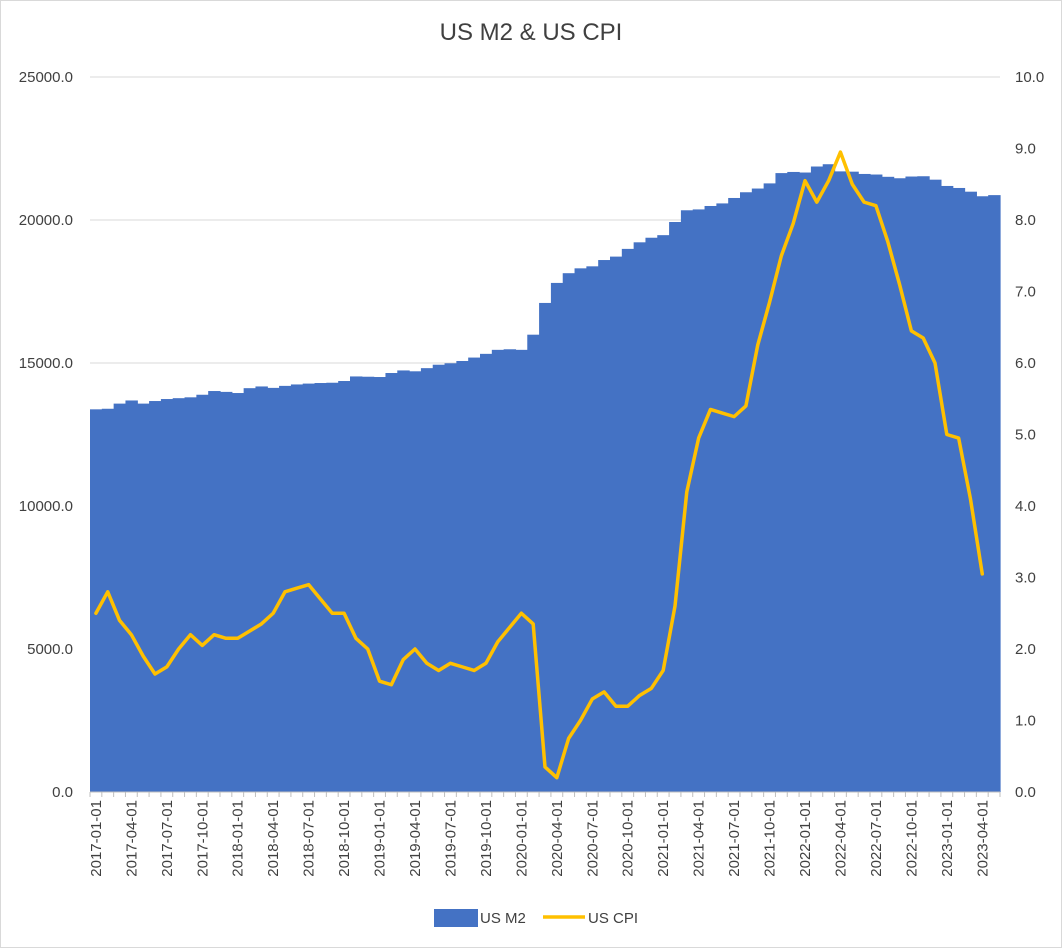  I want to click on x-tick-label: 2022-04-01, so click(840, 838).